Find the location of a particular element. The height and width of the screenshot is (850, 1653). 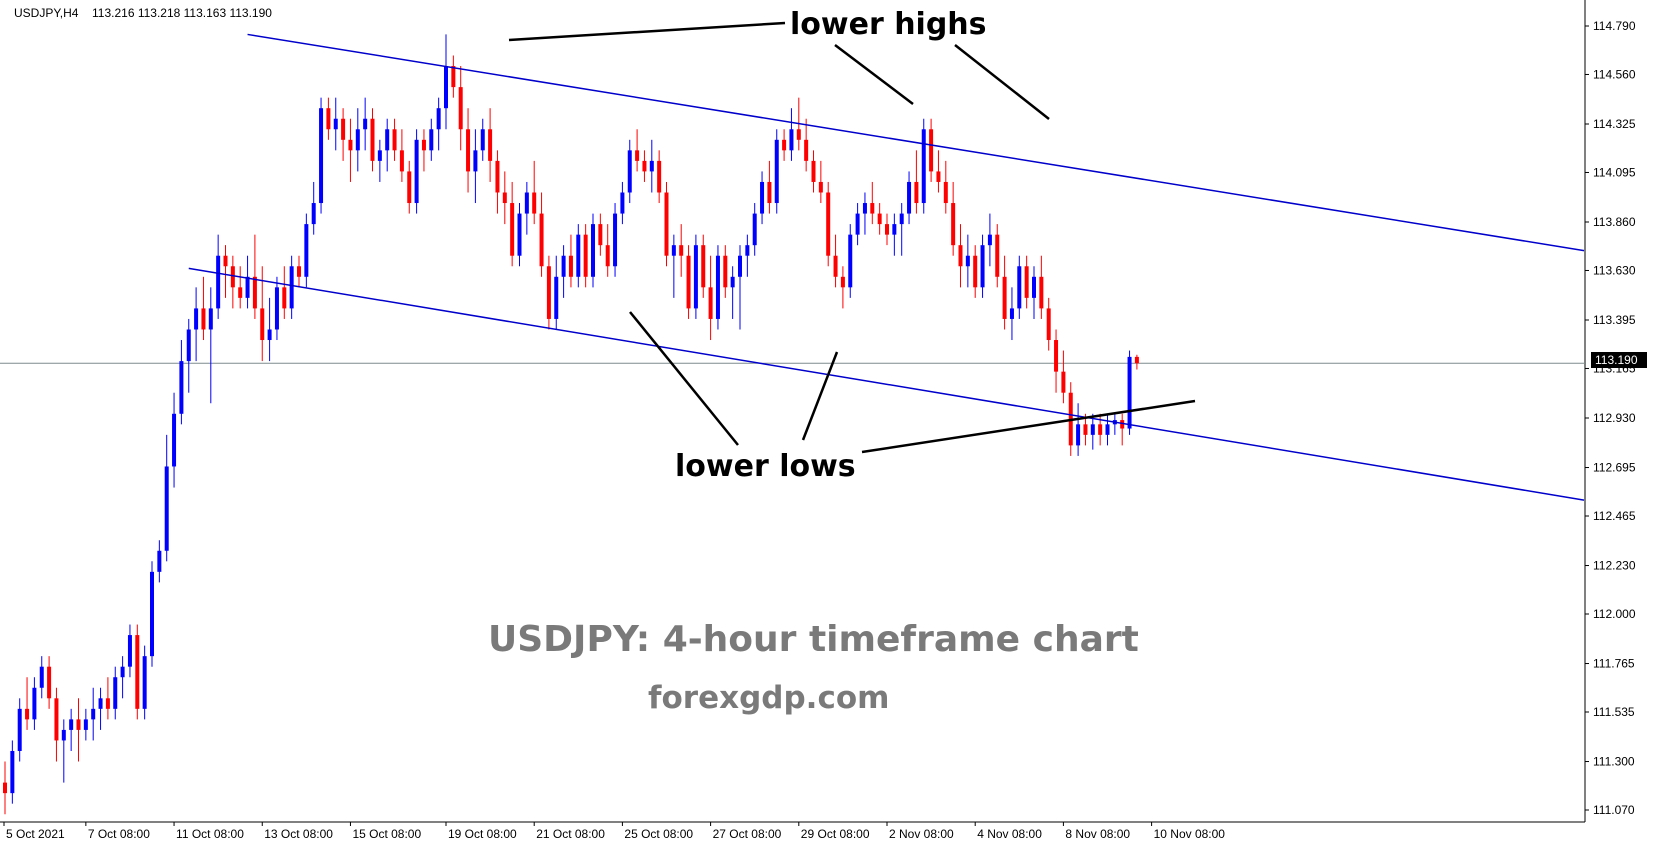

lower-lows-label: lower lows is located at coordinates (765, 466).